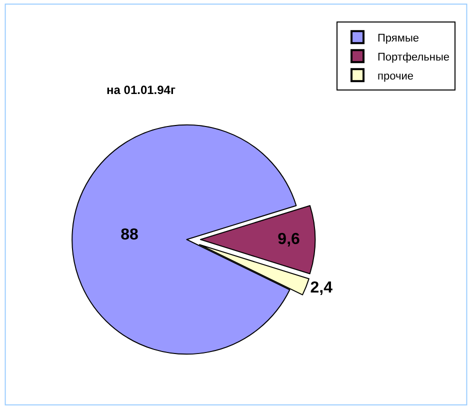  Describe the element at coordinates (321, 288) in the screenshot. I see `data-label: 2,4` at that location.